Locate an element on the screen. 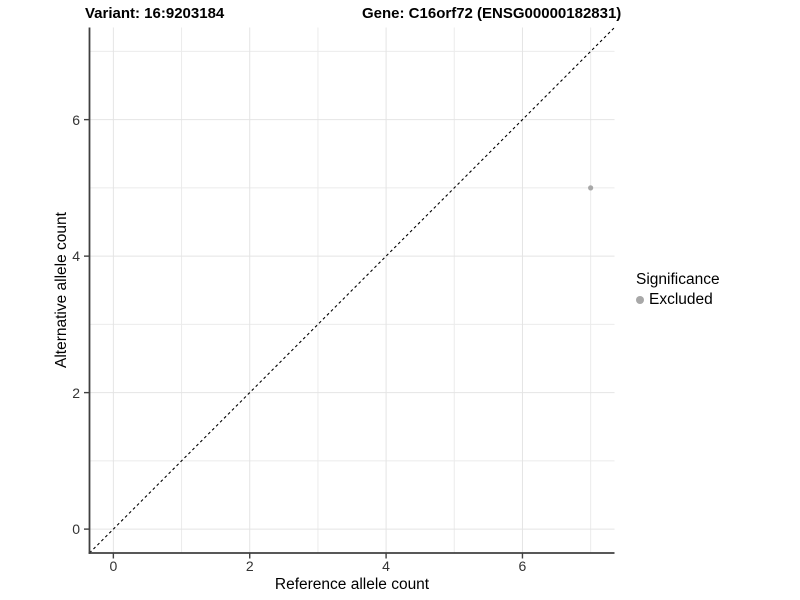  gene-title: Gene: C16orf72 (ENSG00000182831) is located at coordinates (492, 13).